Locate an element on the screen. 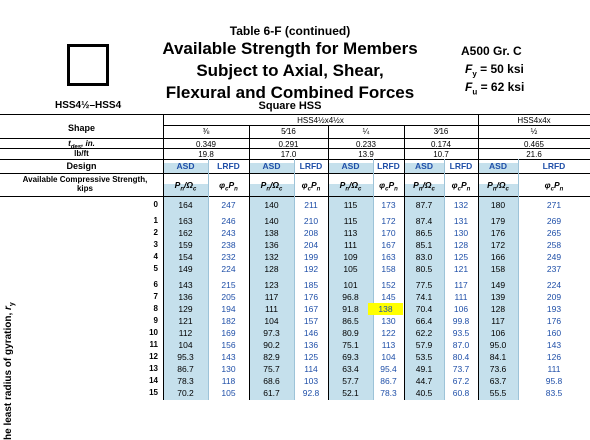  shape-name-hss4: HSS4x4x is located at coordinates (534, 120).